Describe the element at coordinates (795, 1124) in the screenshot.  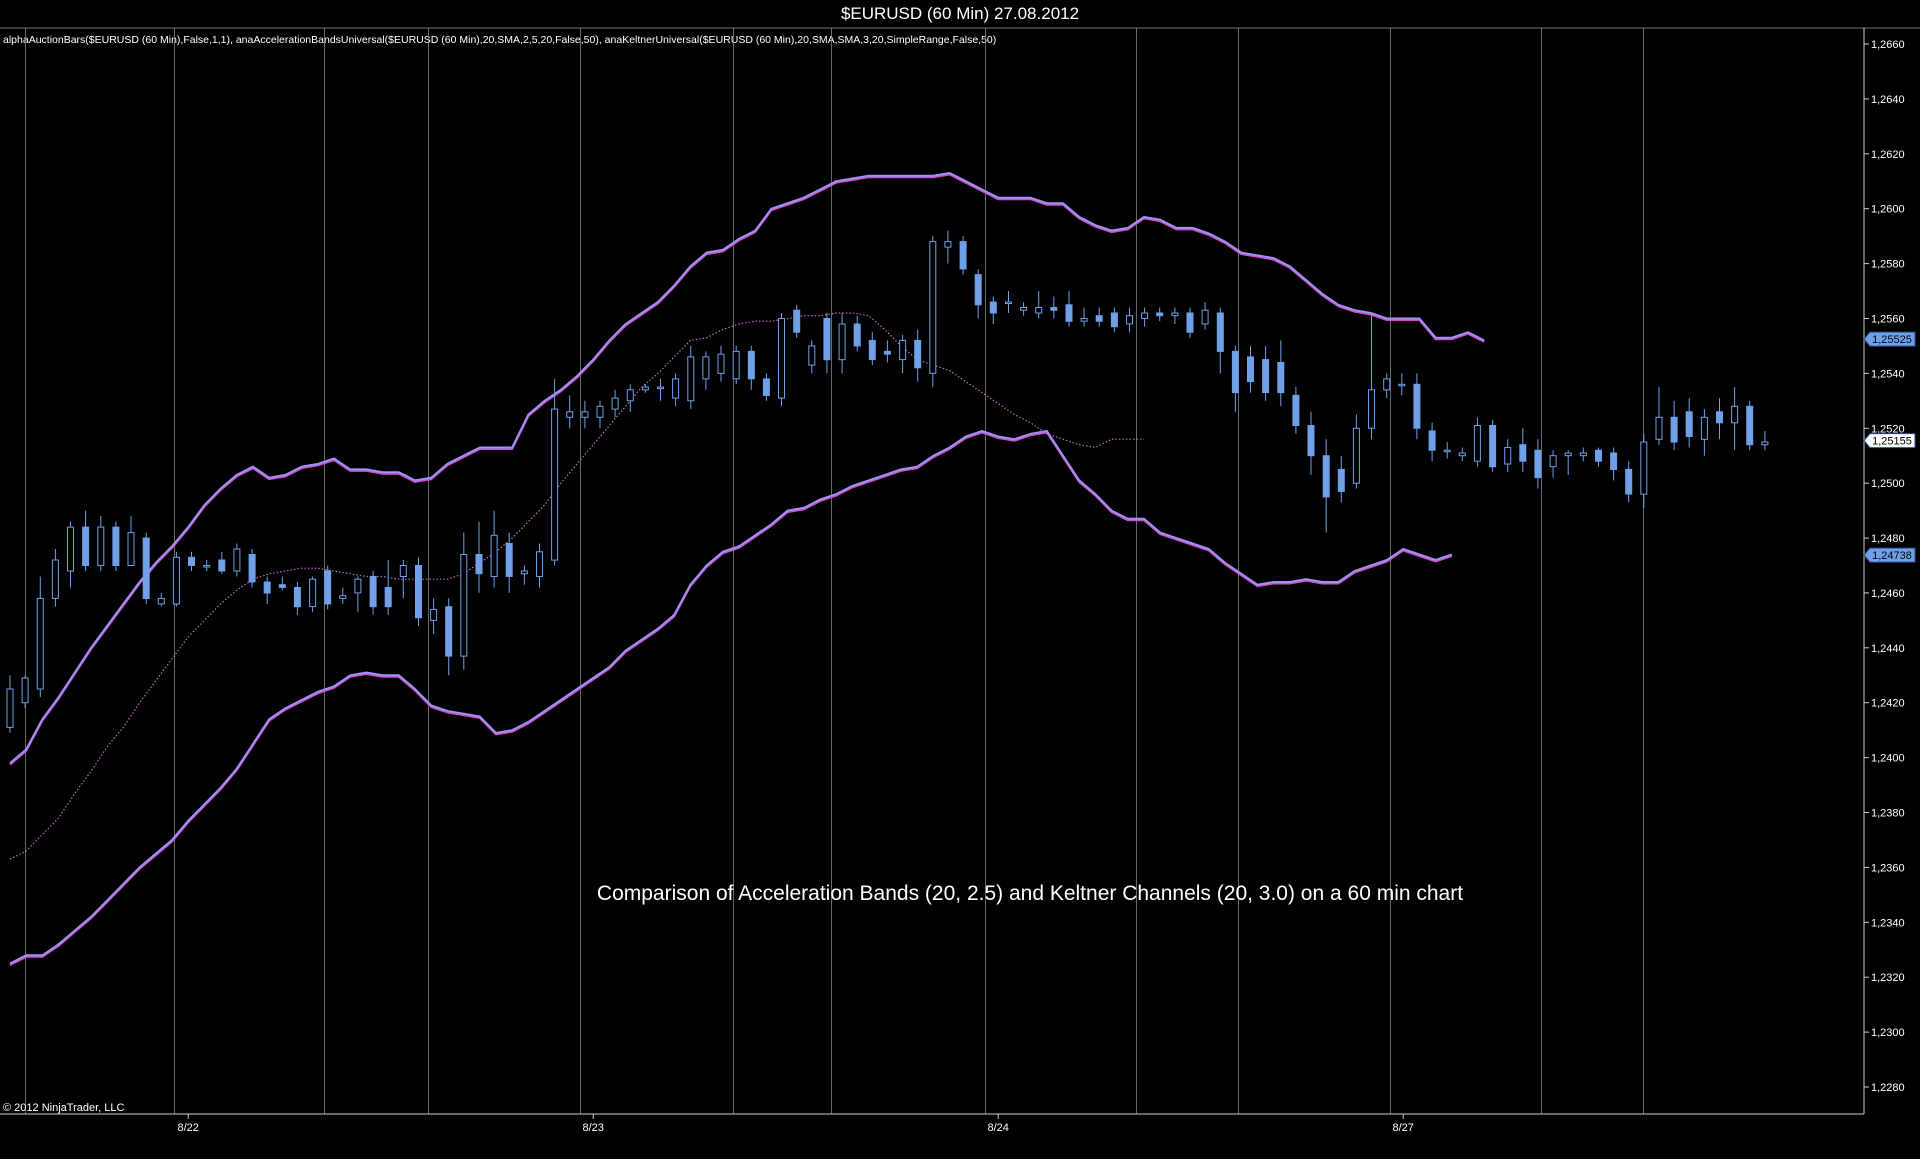
I see `x-axis: 8/22 8/23 8/24 8/27` at that location.